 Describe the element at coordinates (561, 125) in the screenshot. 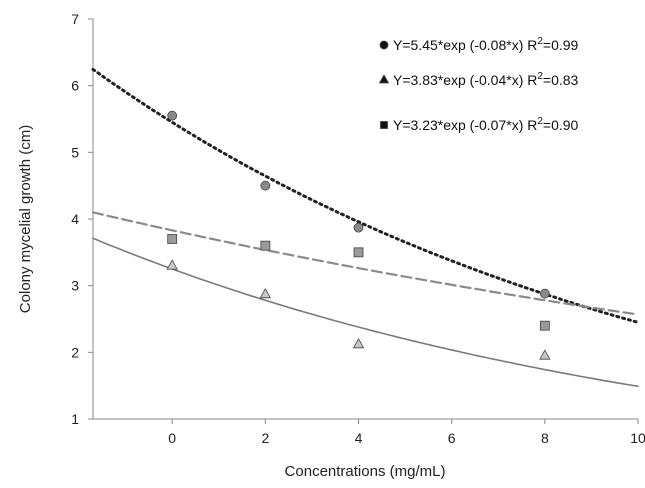

I see `legend-r2-value: =0.90` at that location.